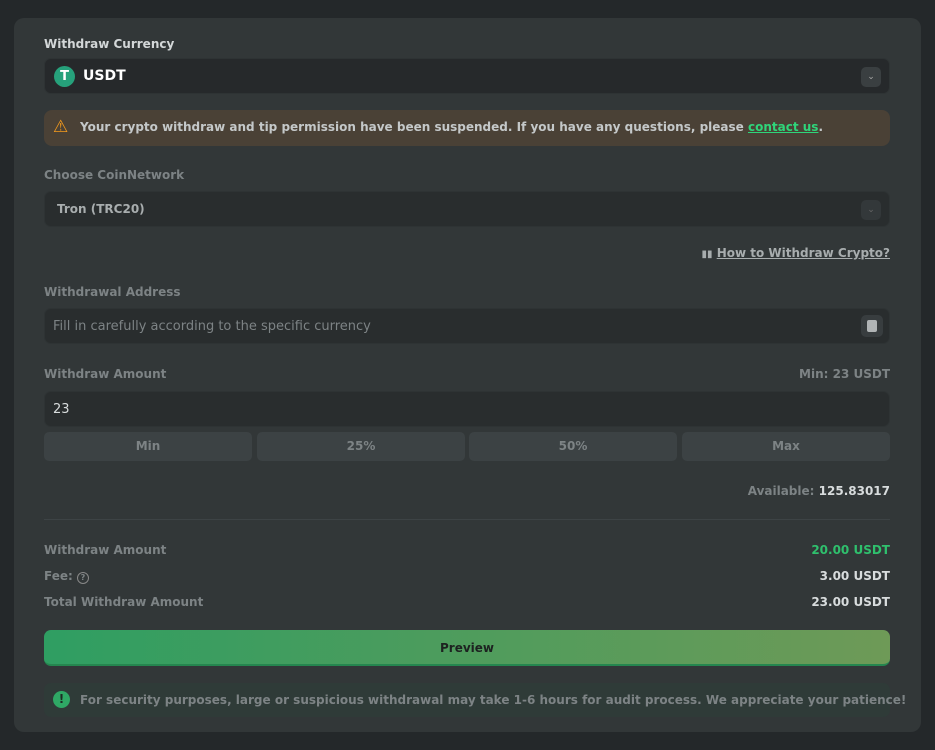  Describe the element at coordinates (64, 76) in the screenshot. I see `tether-icon: T` at that location.